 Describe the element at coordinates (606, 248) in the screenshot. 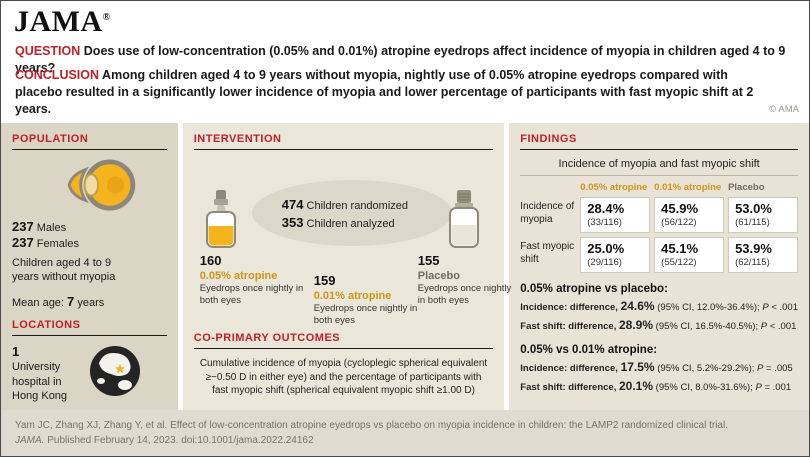

I see `cell-value: 25.0%` at that location.